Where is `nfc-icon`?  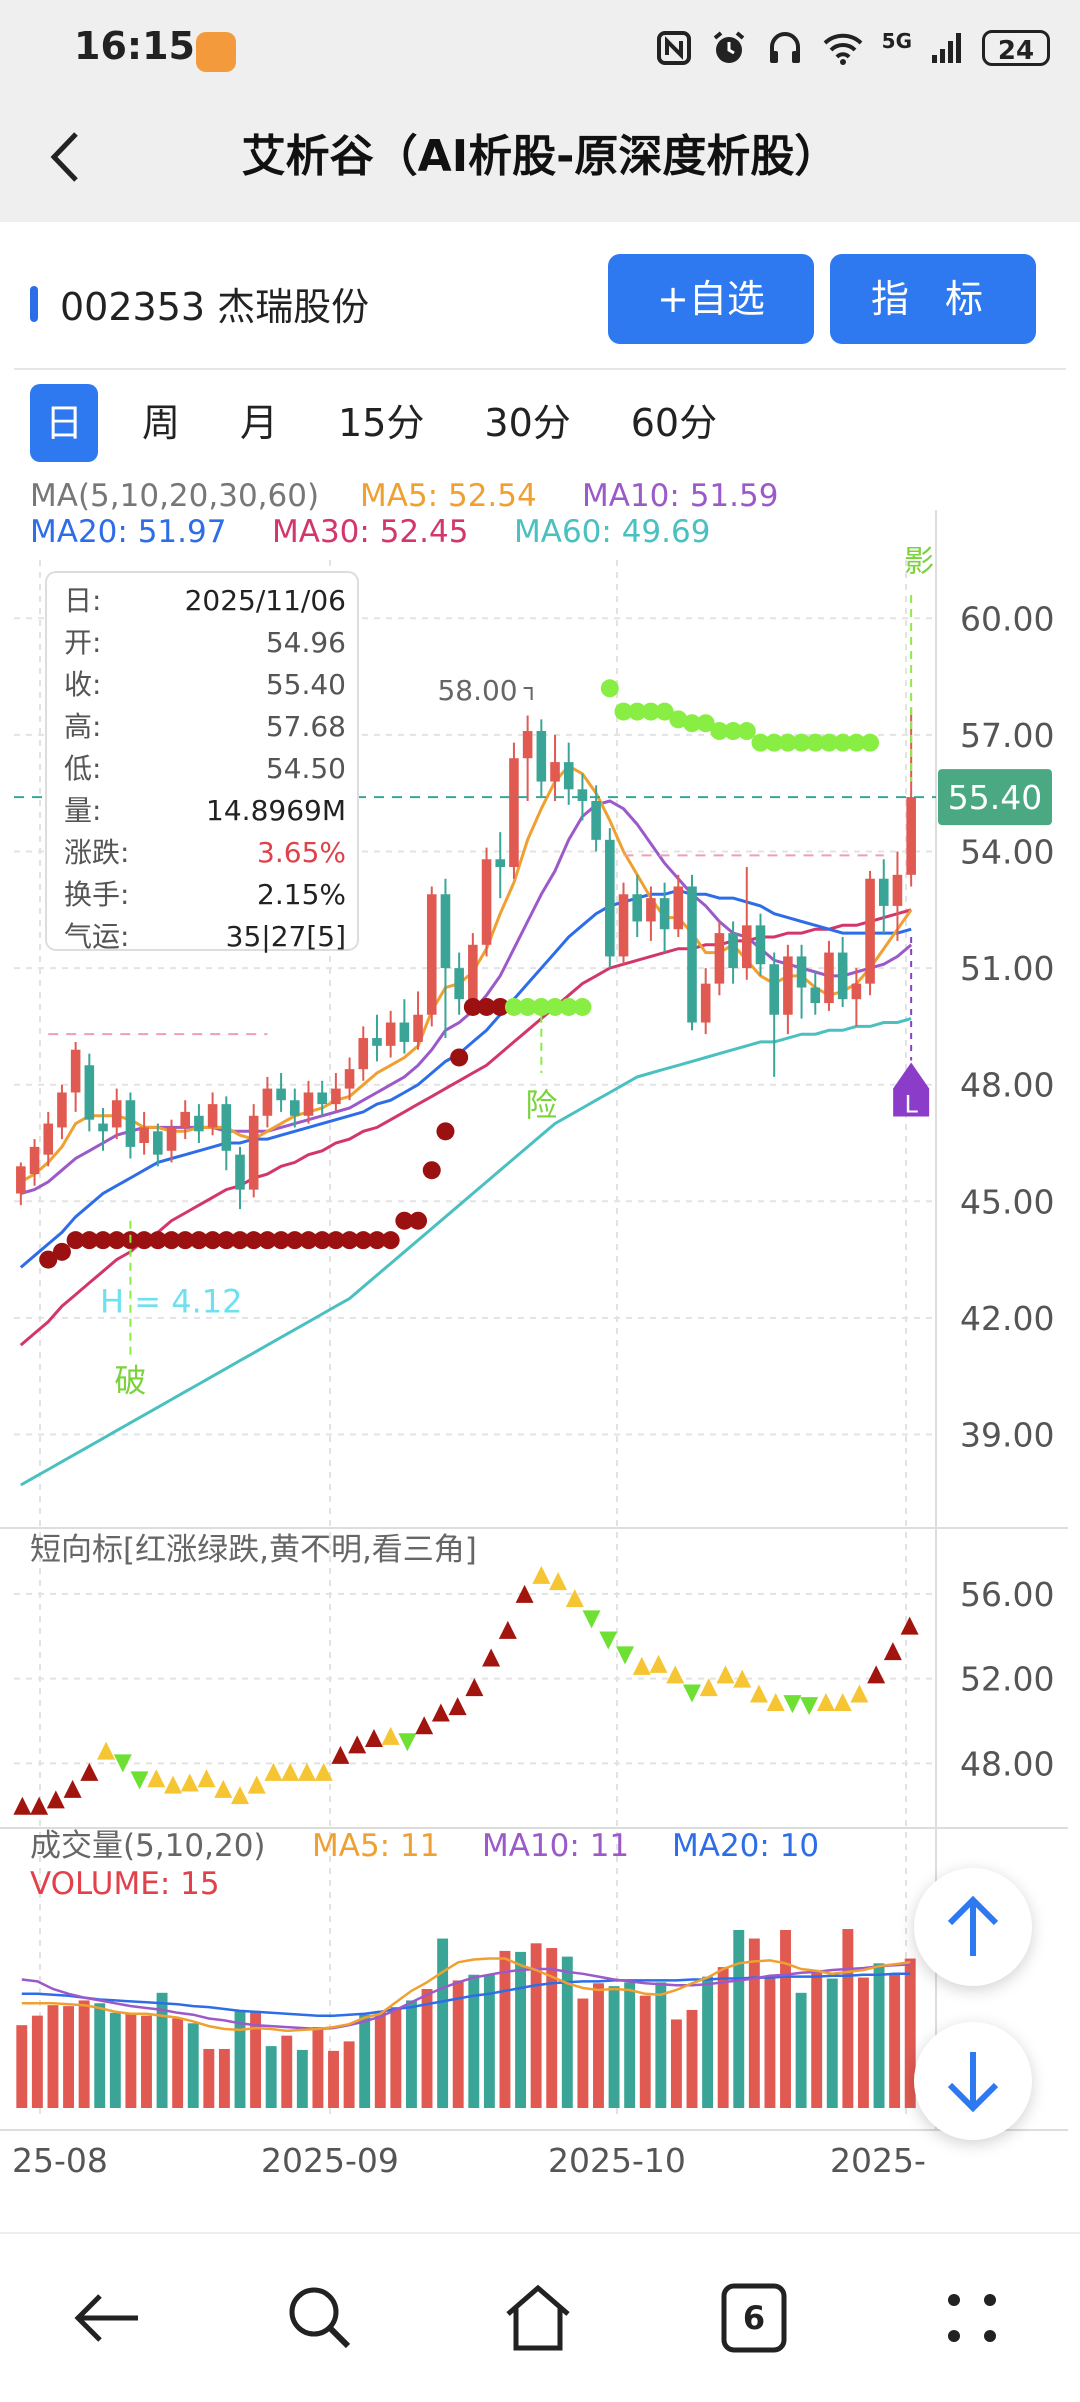 nfc-icon is located at coordinates (673, 48).